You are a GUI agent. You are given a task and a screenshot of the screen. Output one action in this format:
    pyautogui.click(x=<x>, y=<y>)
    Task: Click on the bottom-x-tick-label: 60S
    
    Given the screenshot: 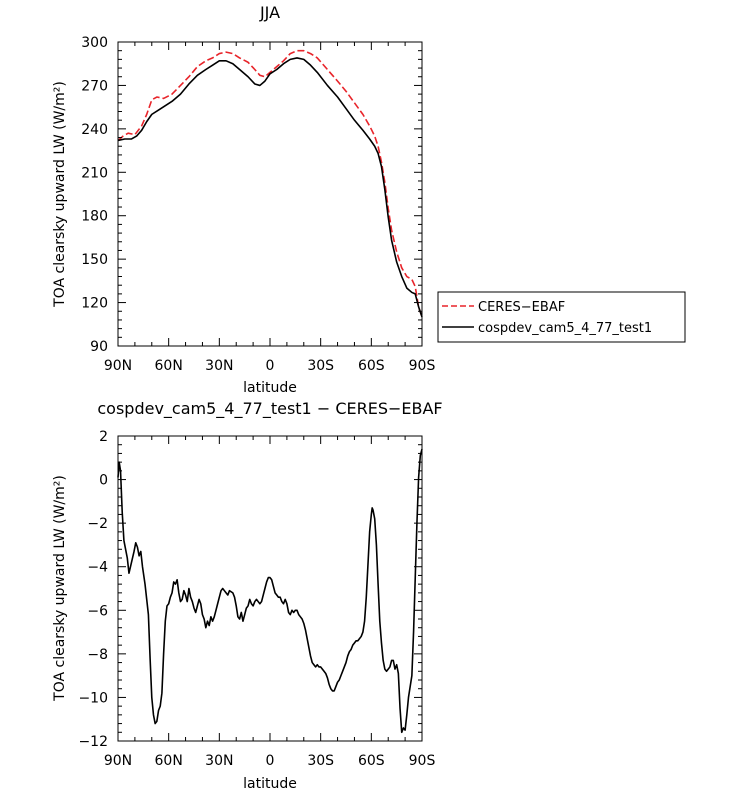 What is the action you would take?
    pyautogui.click(x=371, y=761)
    